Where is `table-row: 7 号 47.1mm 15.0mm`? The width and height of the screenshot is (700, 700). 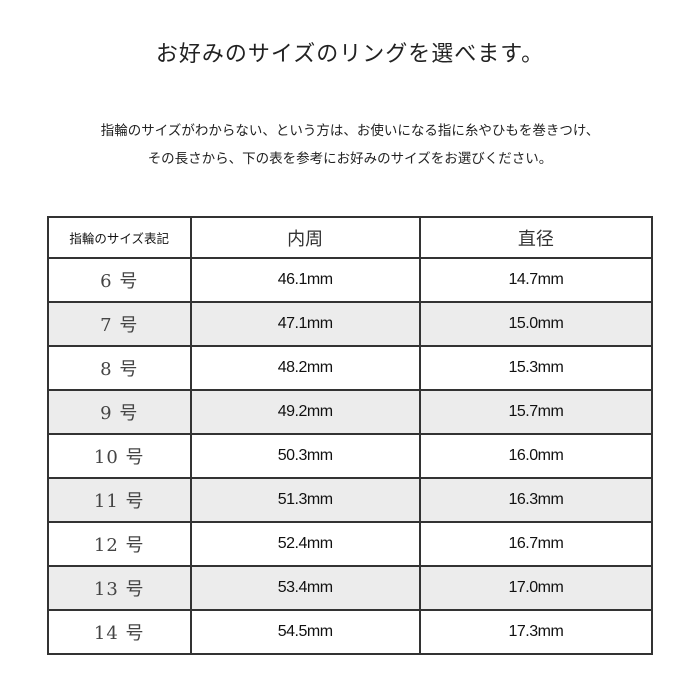
table-row: 7 号 47.1mm 15.0mm is located at coordinates (350, 324).